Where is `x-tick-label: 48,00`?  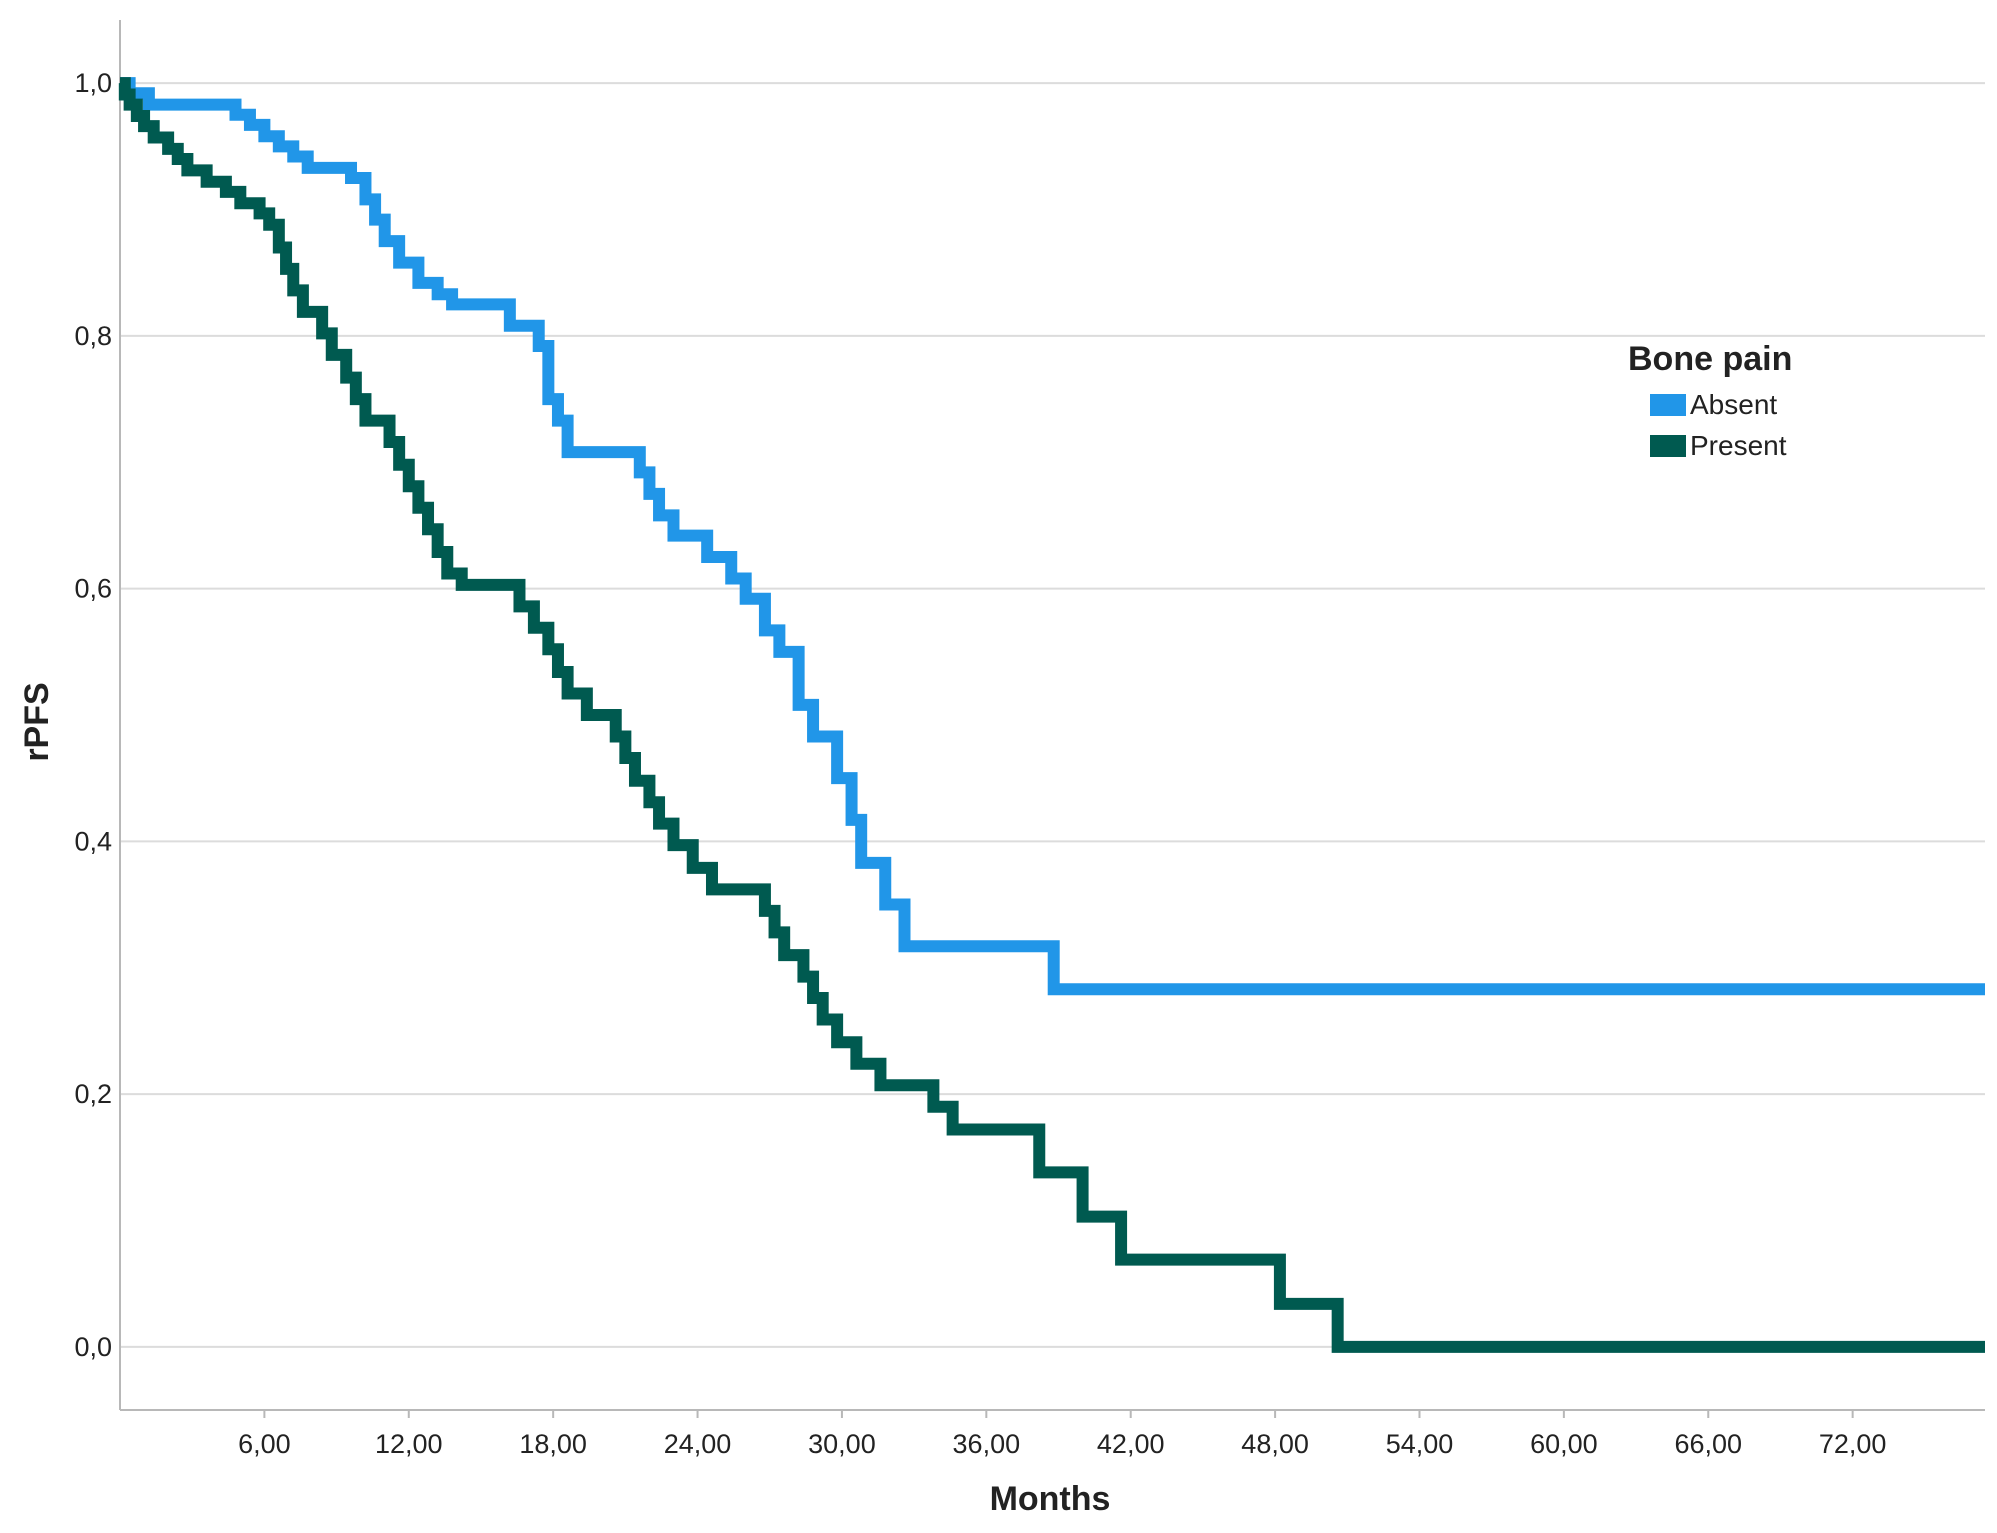
x-tick-label: 48,00 is located at coordinates (1275, 1444).